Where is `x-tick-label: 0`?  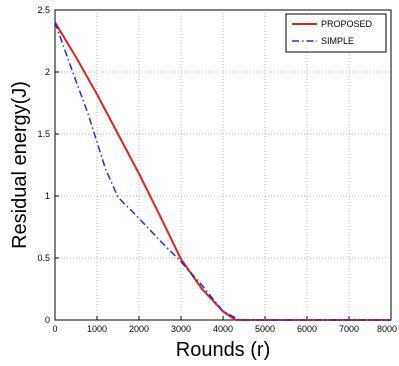
x-tick-label: 0 is located at coordinates (54, 329).